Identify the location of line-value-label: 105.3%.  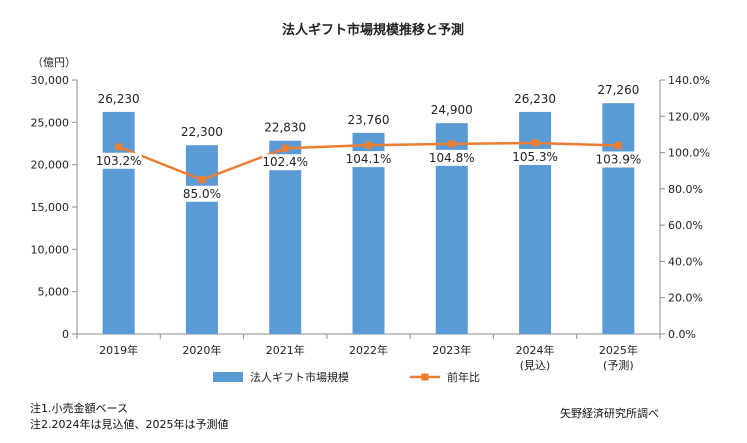
(535, 157).